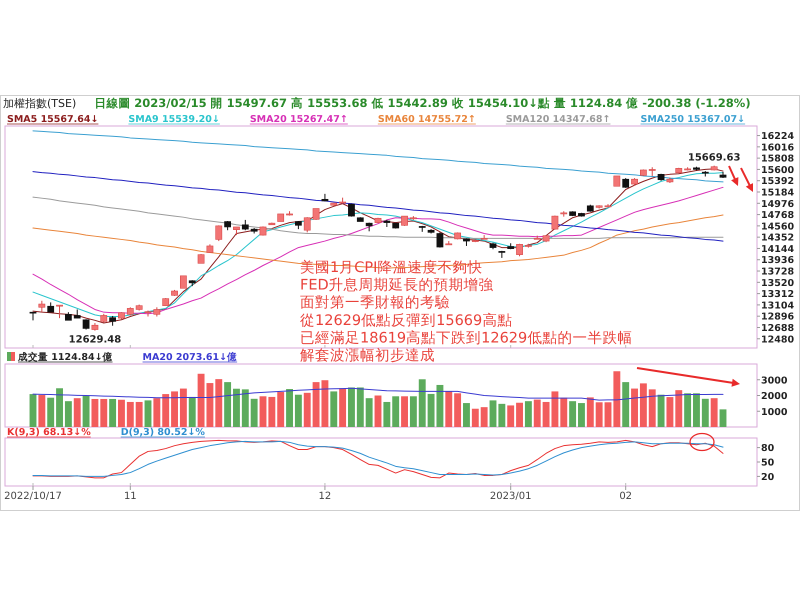 The height and width of the screenshot is (600, 800). Describe the element at coordinates (777, 340) in the screenshot. I see `y-tick-label: 12480` at that location.